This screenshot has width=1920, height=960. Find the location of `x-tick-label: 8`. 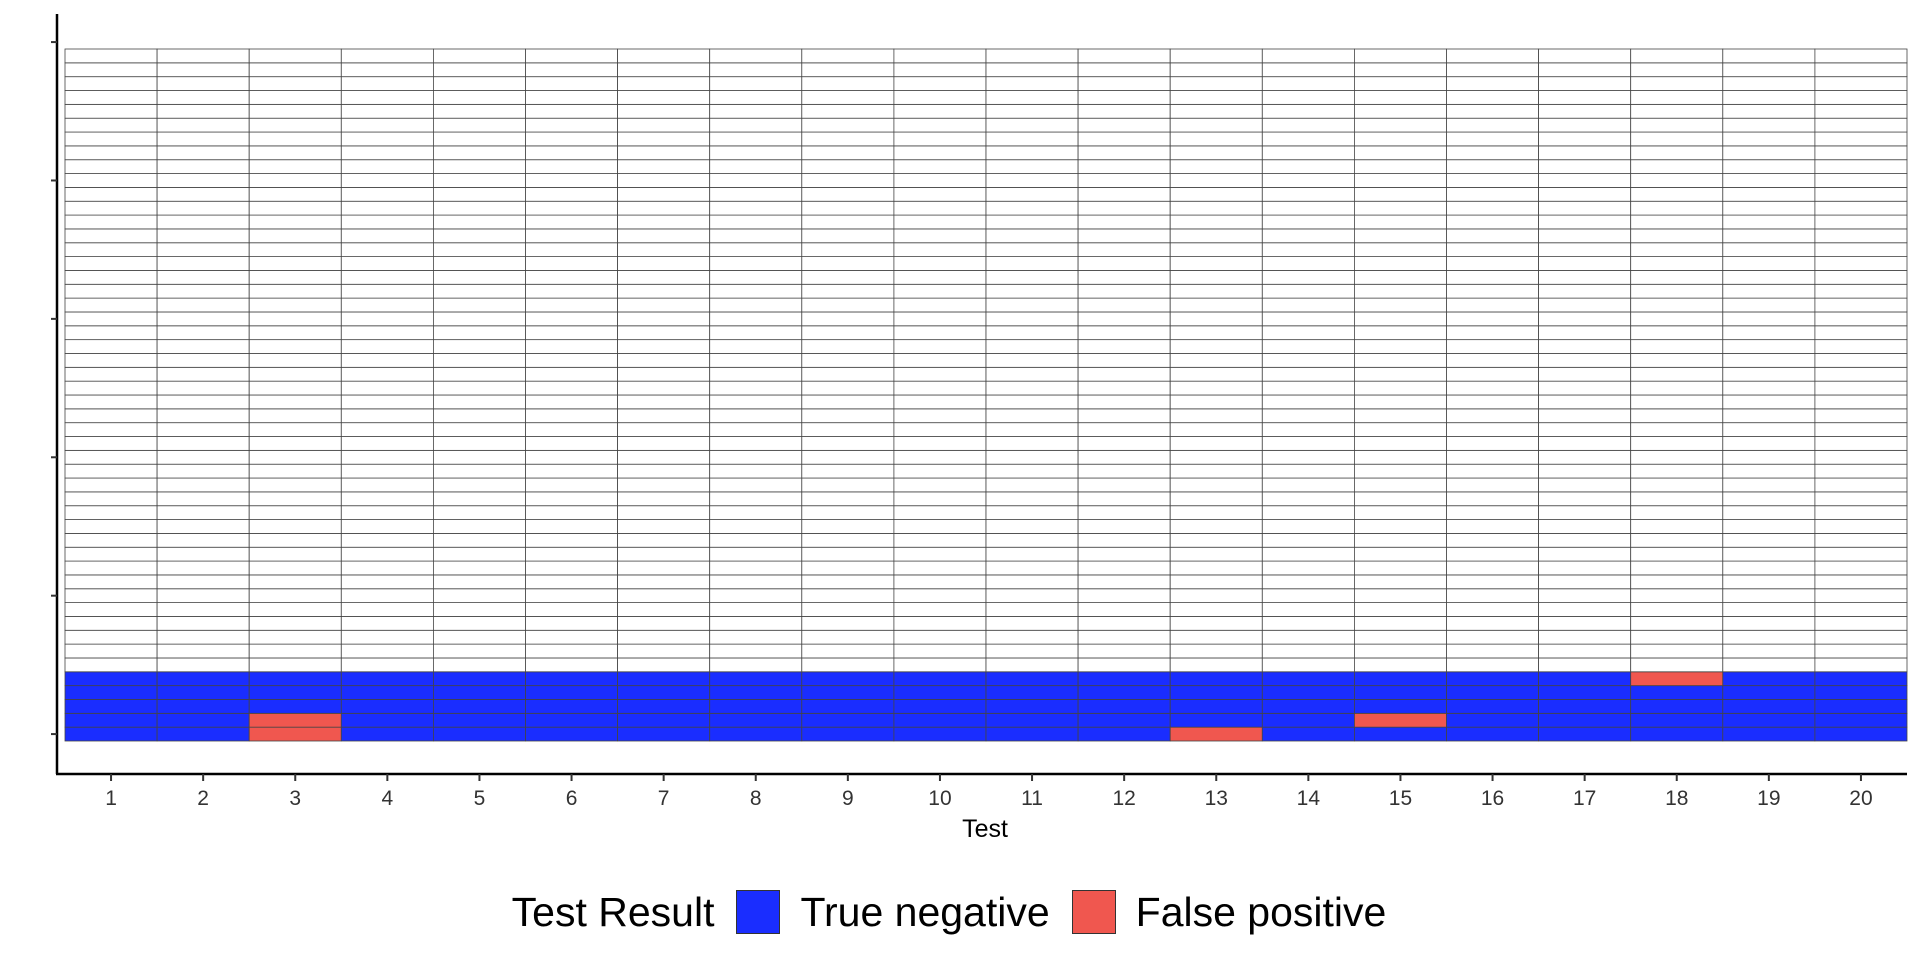

x-tick-label: 8 is located at coordinates (756, 798).